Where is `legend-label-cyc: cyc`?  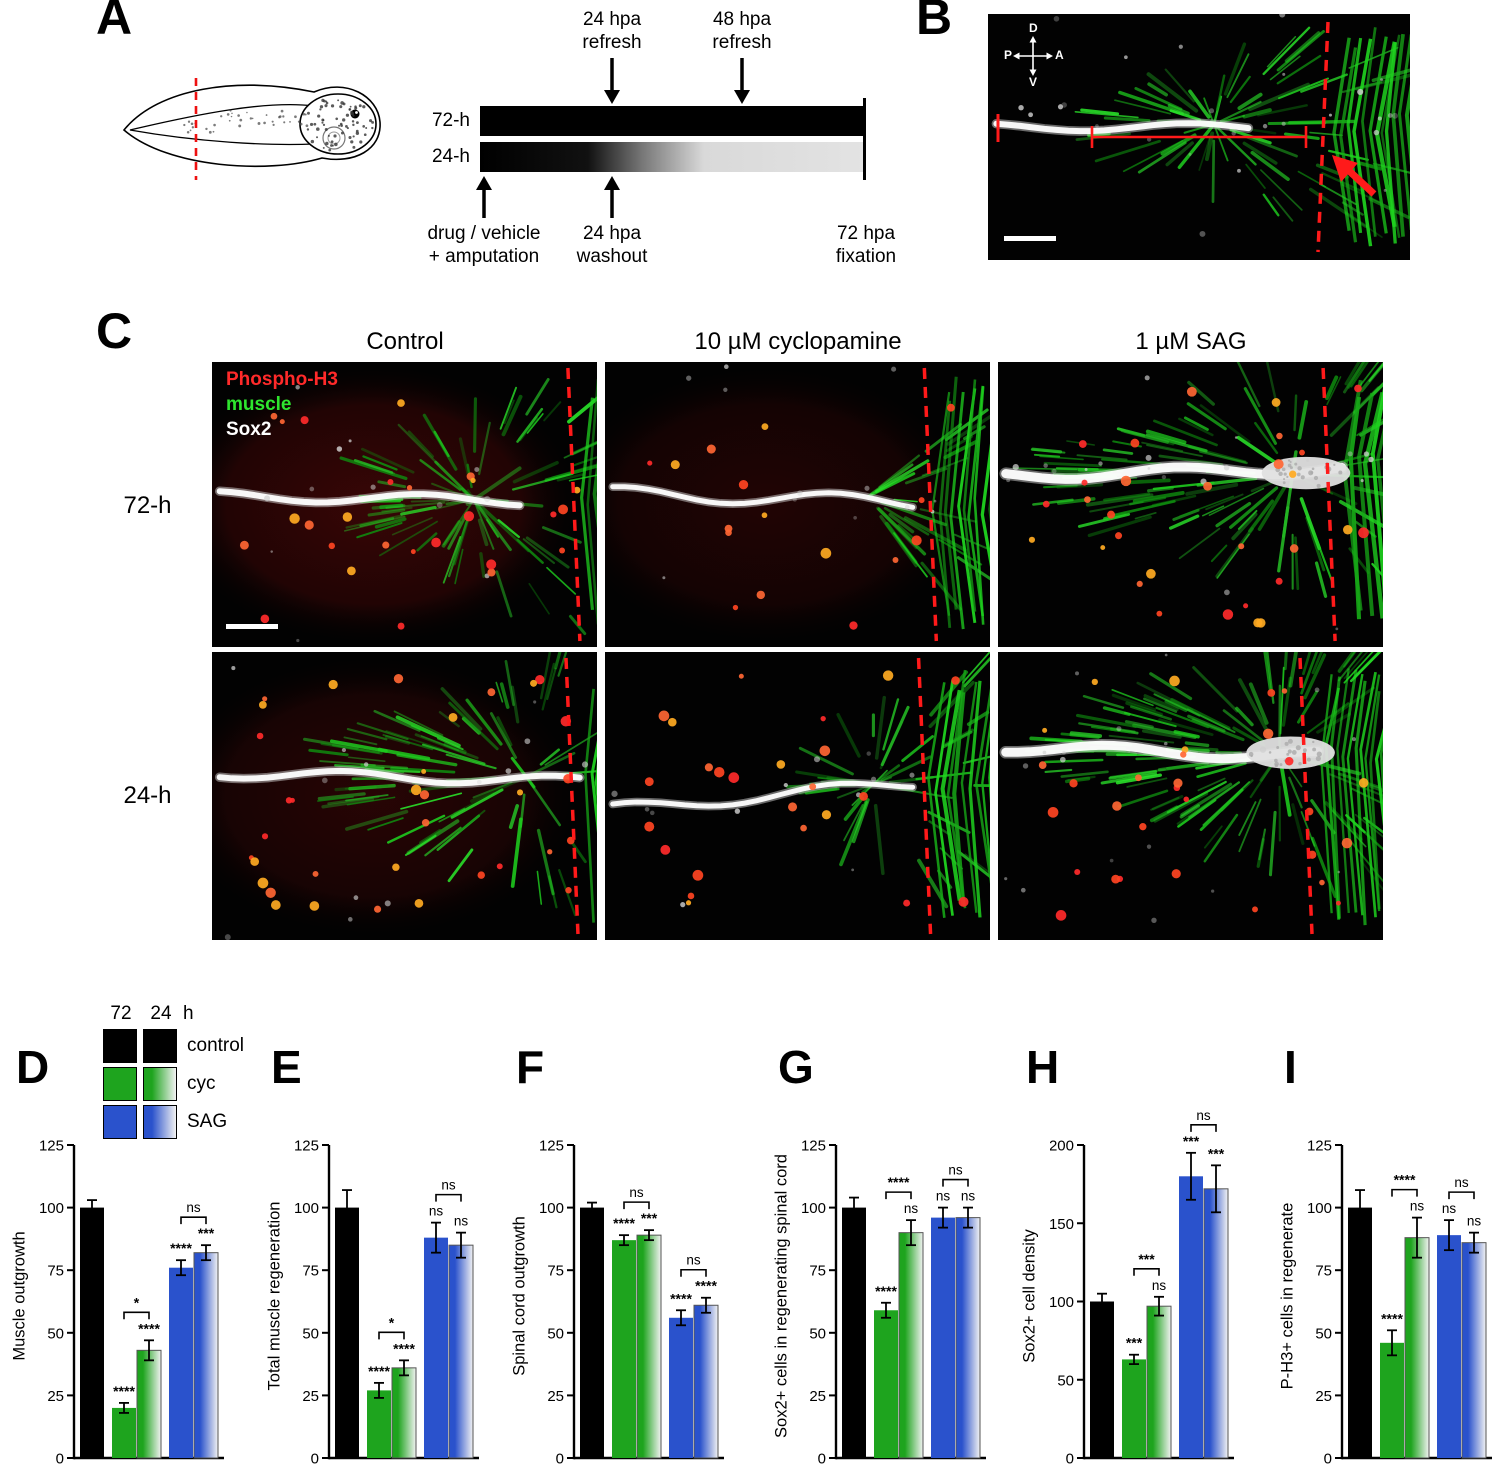 legend-label-cyc: cyc is located at coordinates (201, 1083).